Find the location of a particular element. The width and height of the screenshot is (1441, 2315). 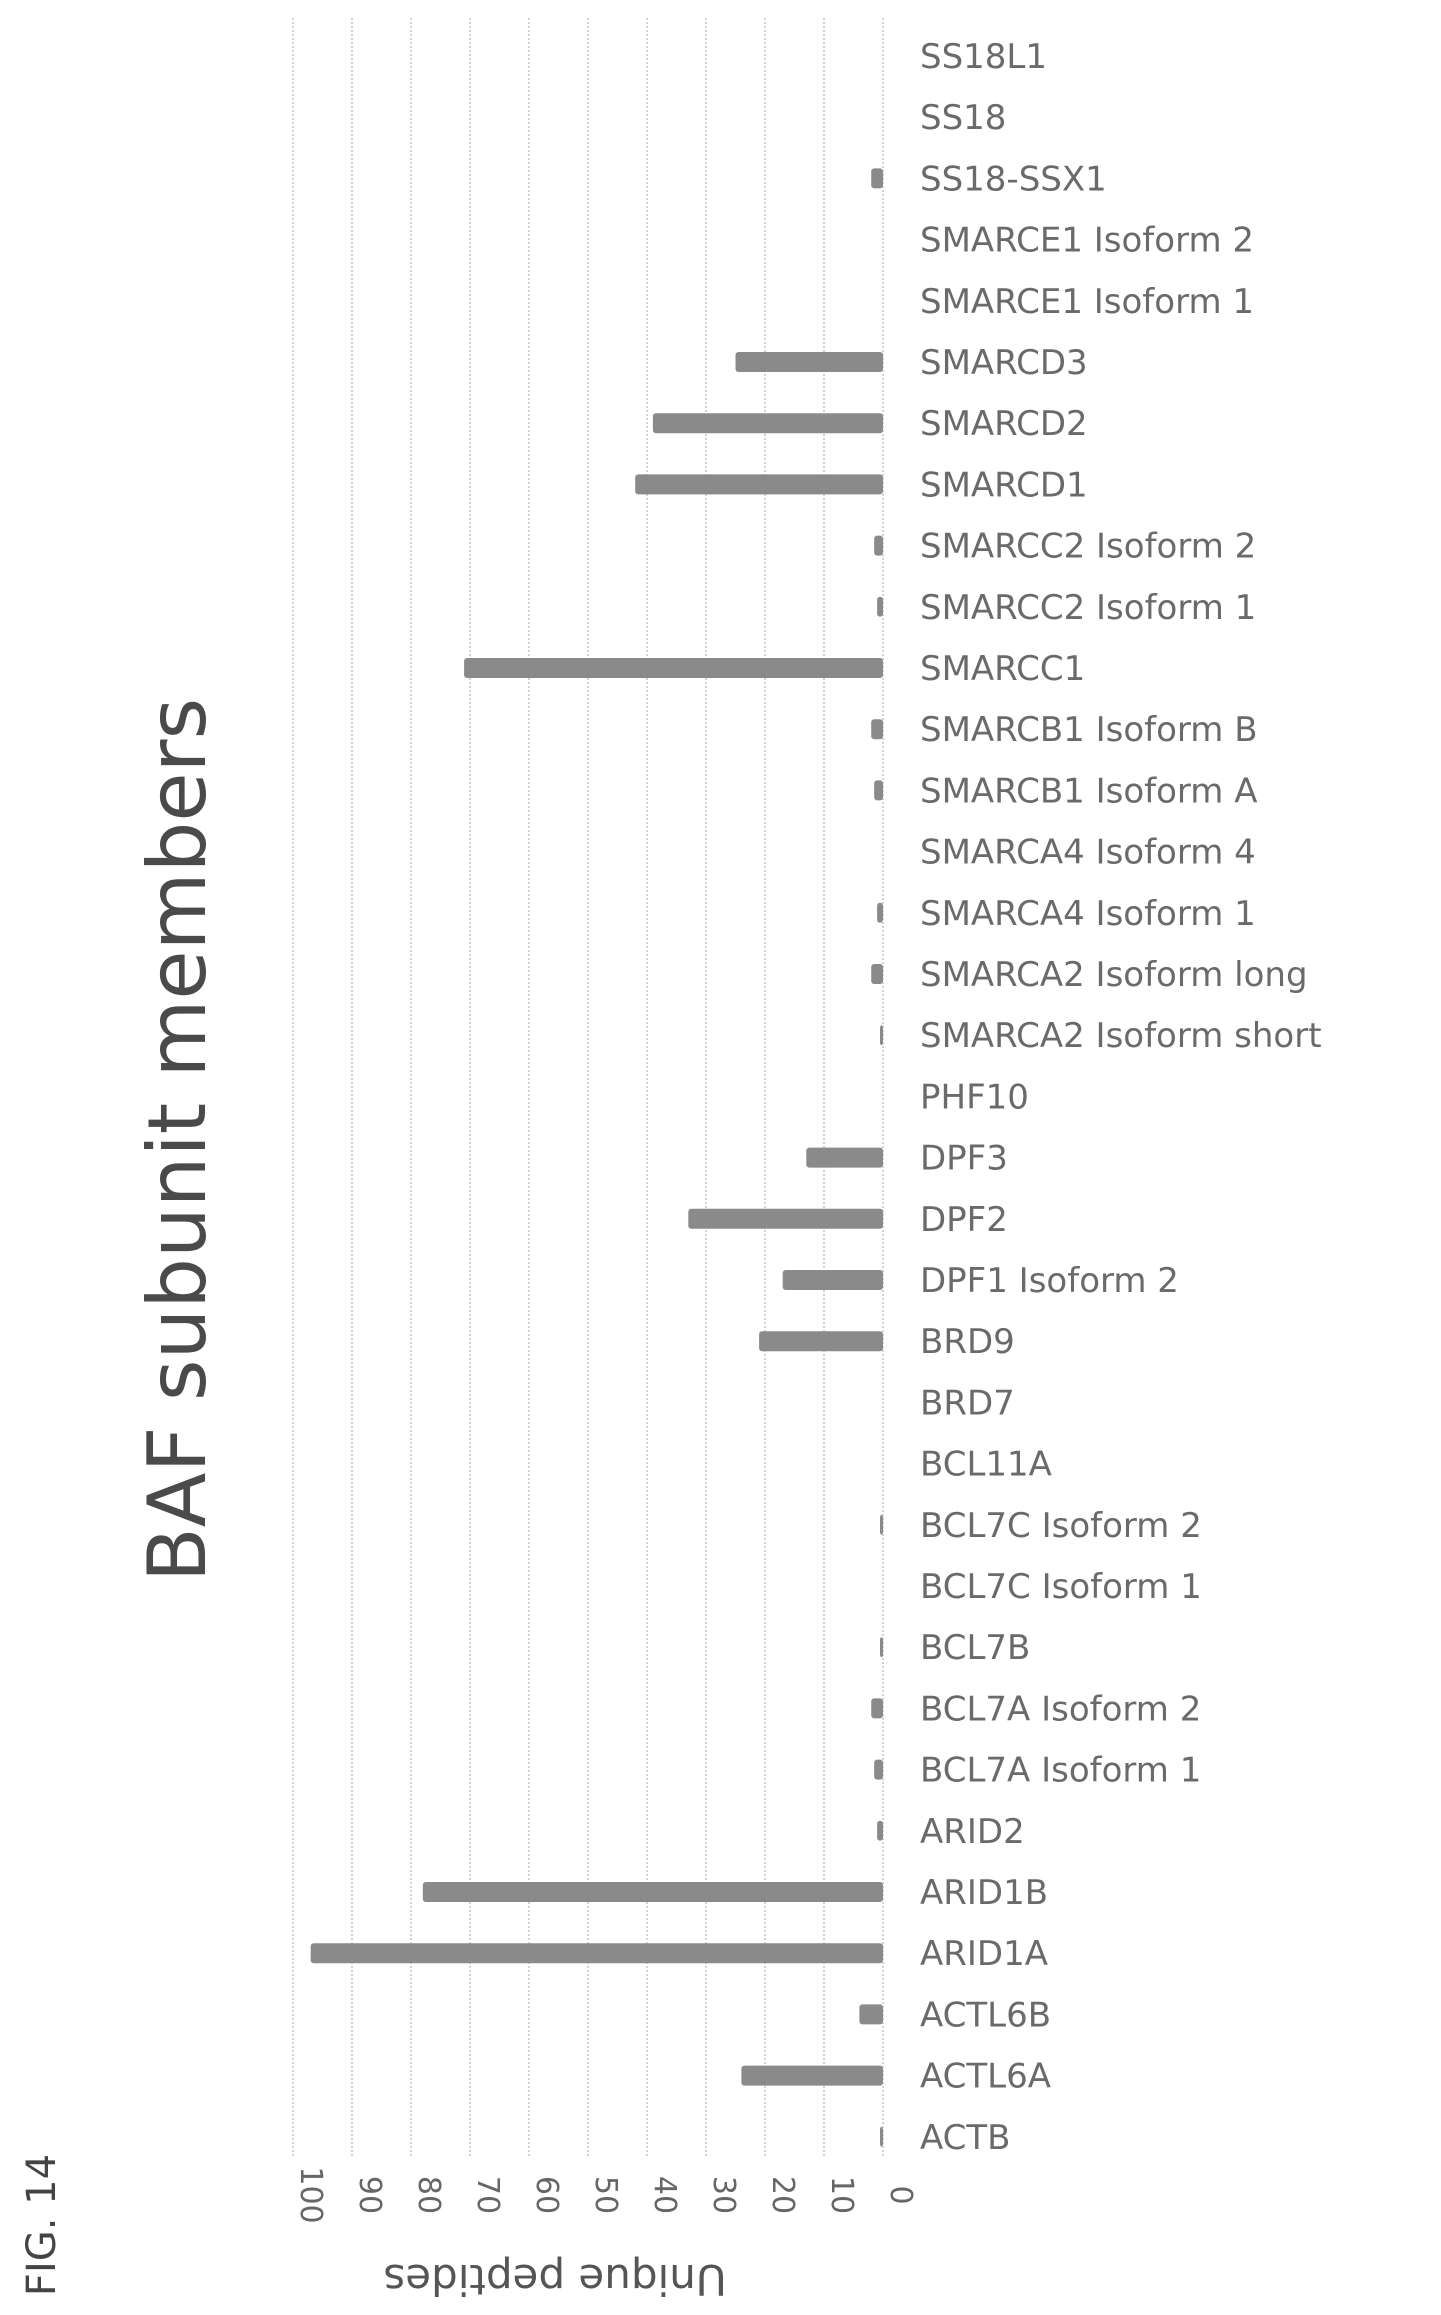

category-label: SMARCE1 Isoform 1 is located at coordinates (1087, 302).